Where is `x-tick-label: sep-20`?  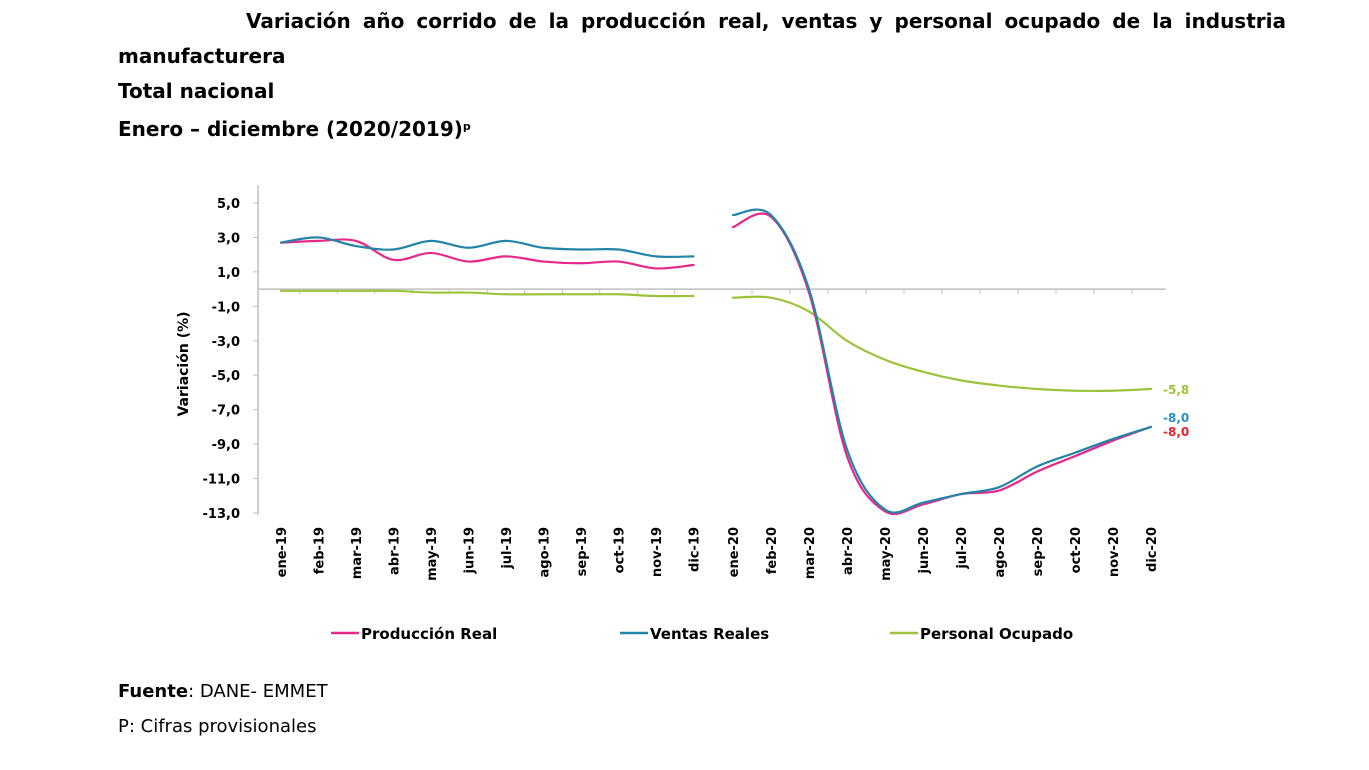 x-tick-label: sep-20 is located at coordinates (1038, 551).